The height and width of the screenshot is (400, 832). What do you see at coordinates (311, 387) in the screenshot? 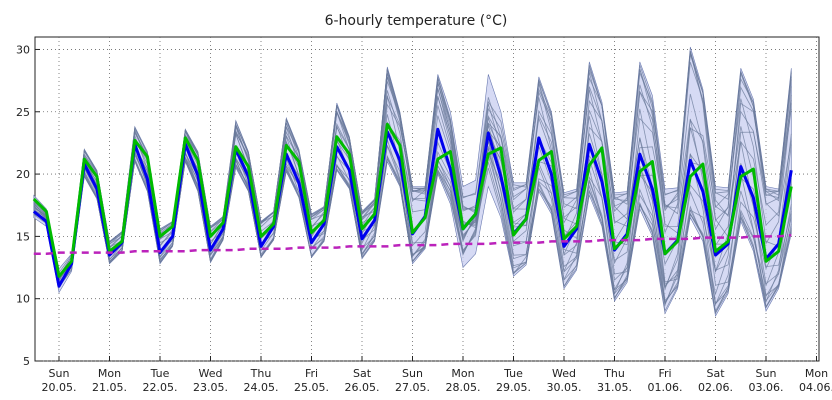
I see `x-tick-date: 25.05.` at bounding box center [311, 387].